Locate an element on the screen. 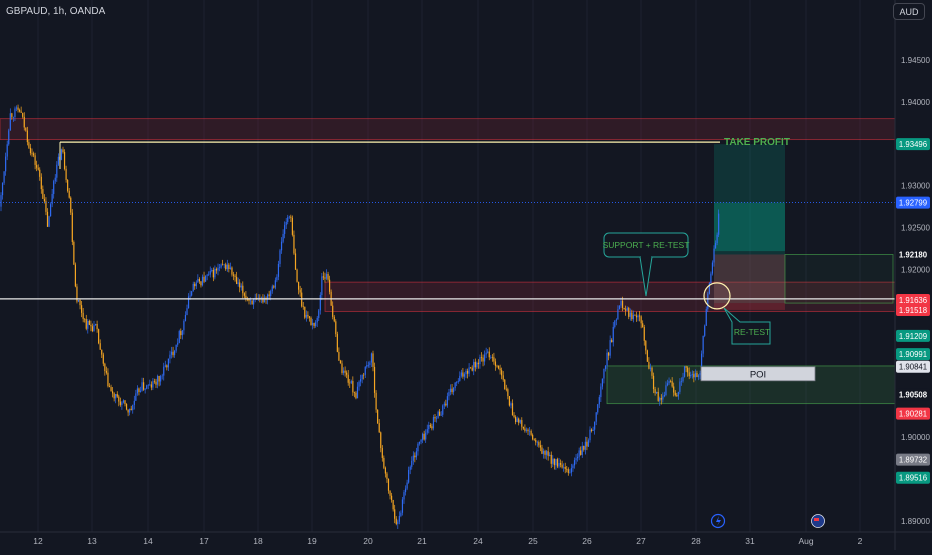 This screenshot has width=932, height=555. target-zone-filled is located at coordinates (749, 227).